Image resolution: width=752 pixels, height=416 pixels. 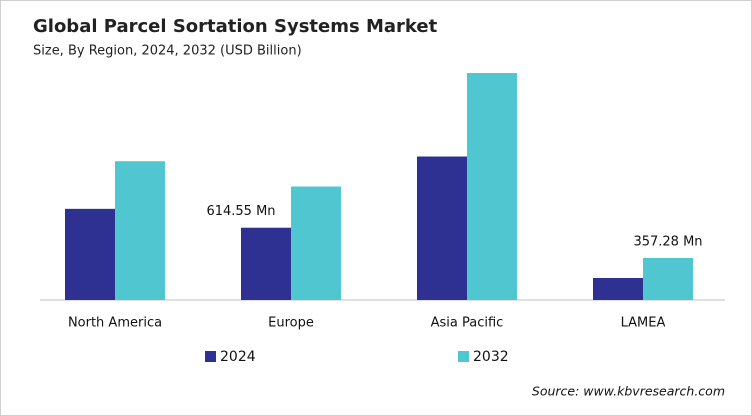 I want to click on source: Source: www.kbvresearch.com, so click(x=628, y=391).